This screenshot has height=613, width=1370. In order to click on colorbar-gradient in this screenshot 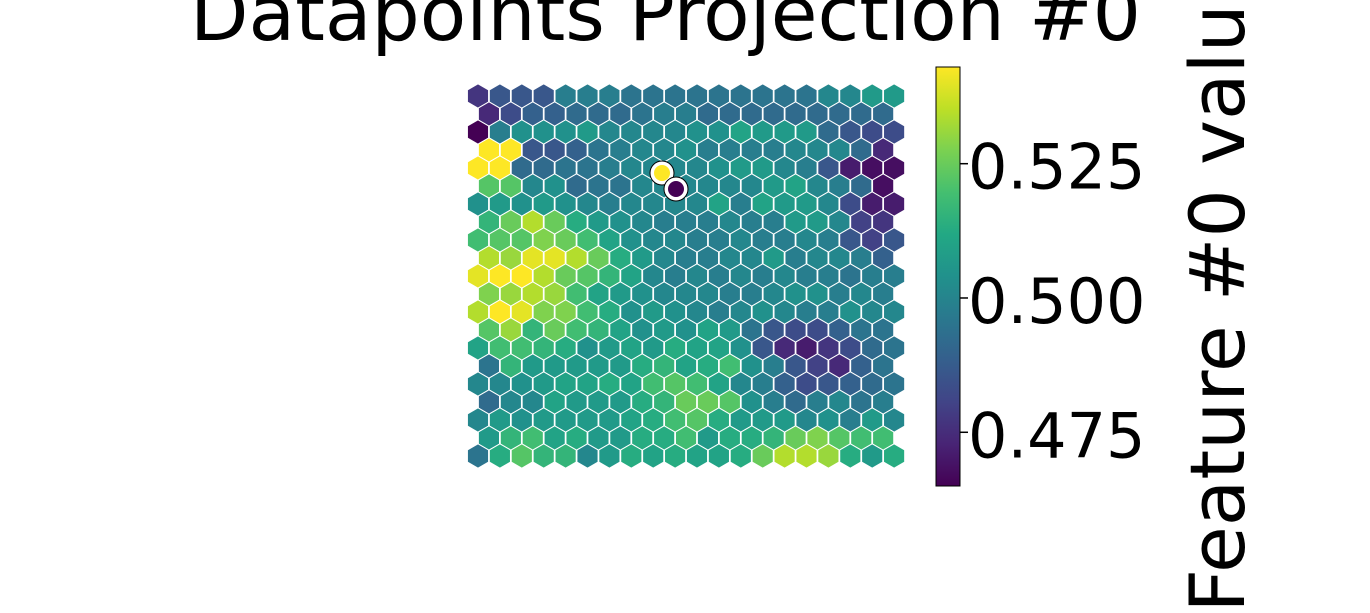, I will do `click(948, 276)`.